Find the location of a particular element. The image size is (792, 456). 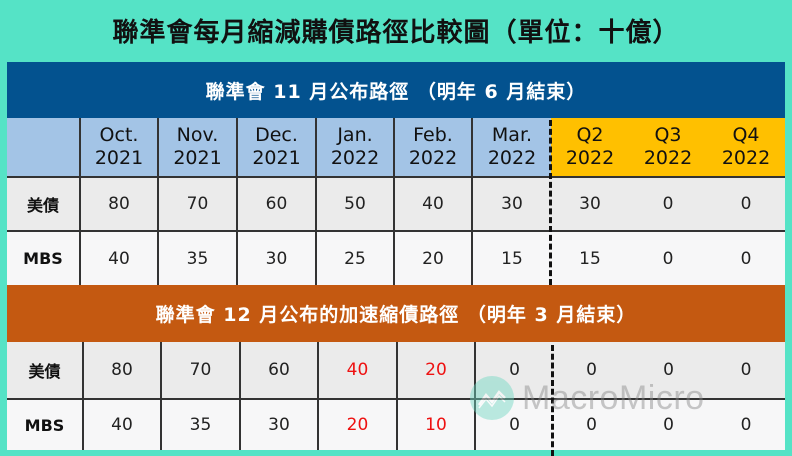

column-header: Feb. 2022 is located at coordinates (434, 147).